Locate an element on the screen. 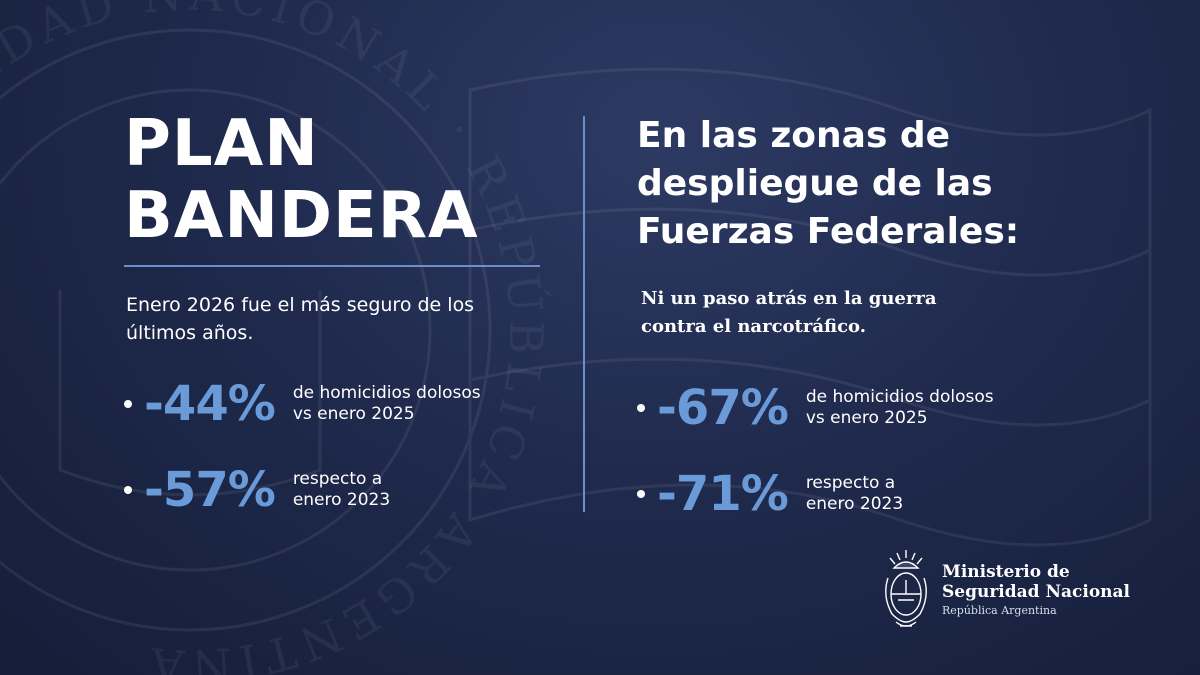 The image size is (1200, 675). stat-value: -44% is located at coordinates (210, 404).